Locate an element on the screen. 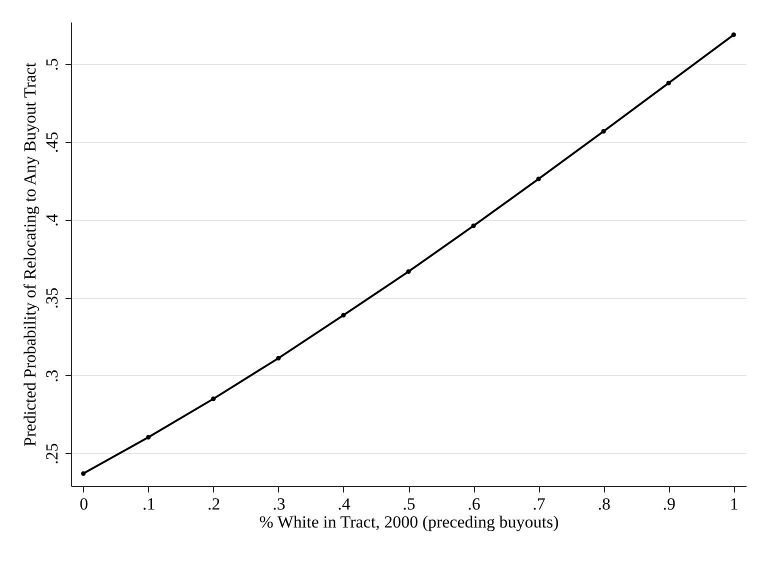 This screenshot has height=571, width=780. x-tick-label: .6 is located at coordinates (474, 504).